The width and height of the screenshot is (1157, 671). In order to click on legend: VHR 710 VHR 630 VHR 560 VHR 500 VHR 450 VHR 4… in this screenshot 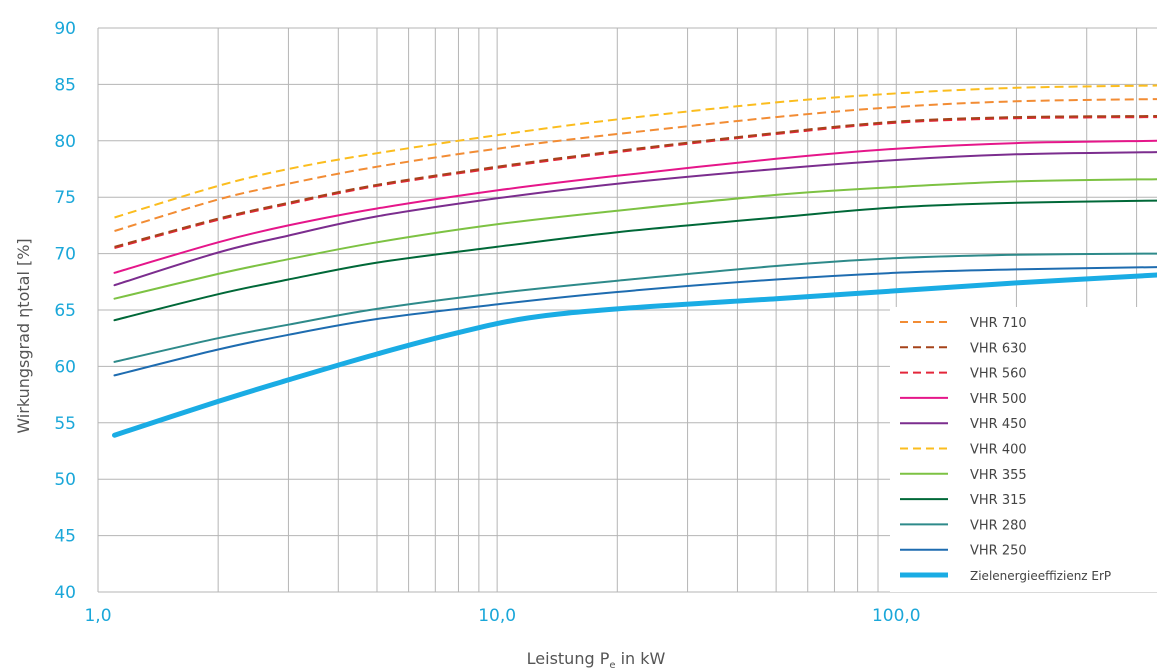, I will do `click(1023, 449)`.